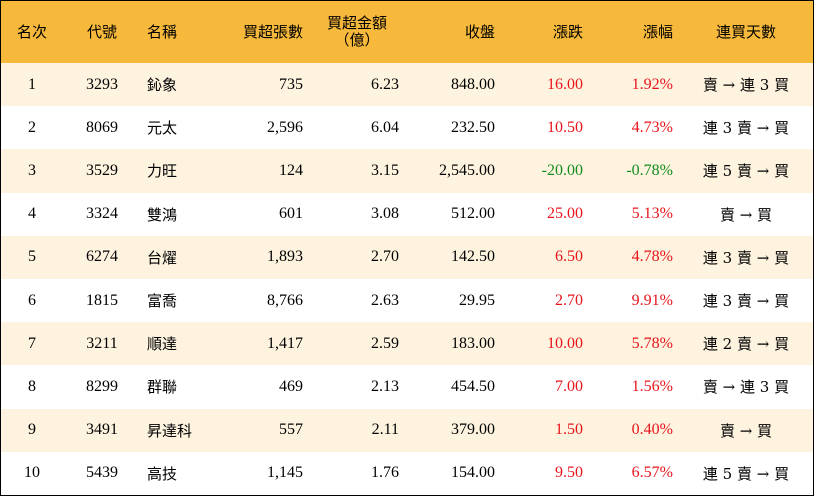 The height and width of the screenshot is (496, 814). What do you see at coordinates (562, 170) in the screenshot?
I see `cell-change: -20.00` at bounding box center [562, 170].